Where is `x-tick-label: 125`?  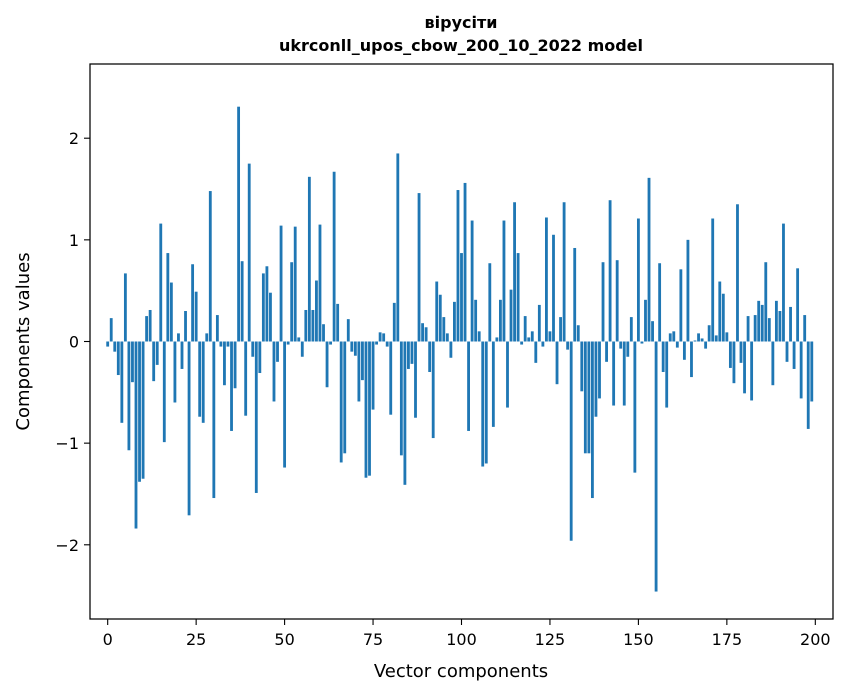
x-tick-label: 125 is located at coordinates (550, 639).